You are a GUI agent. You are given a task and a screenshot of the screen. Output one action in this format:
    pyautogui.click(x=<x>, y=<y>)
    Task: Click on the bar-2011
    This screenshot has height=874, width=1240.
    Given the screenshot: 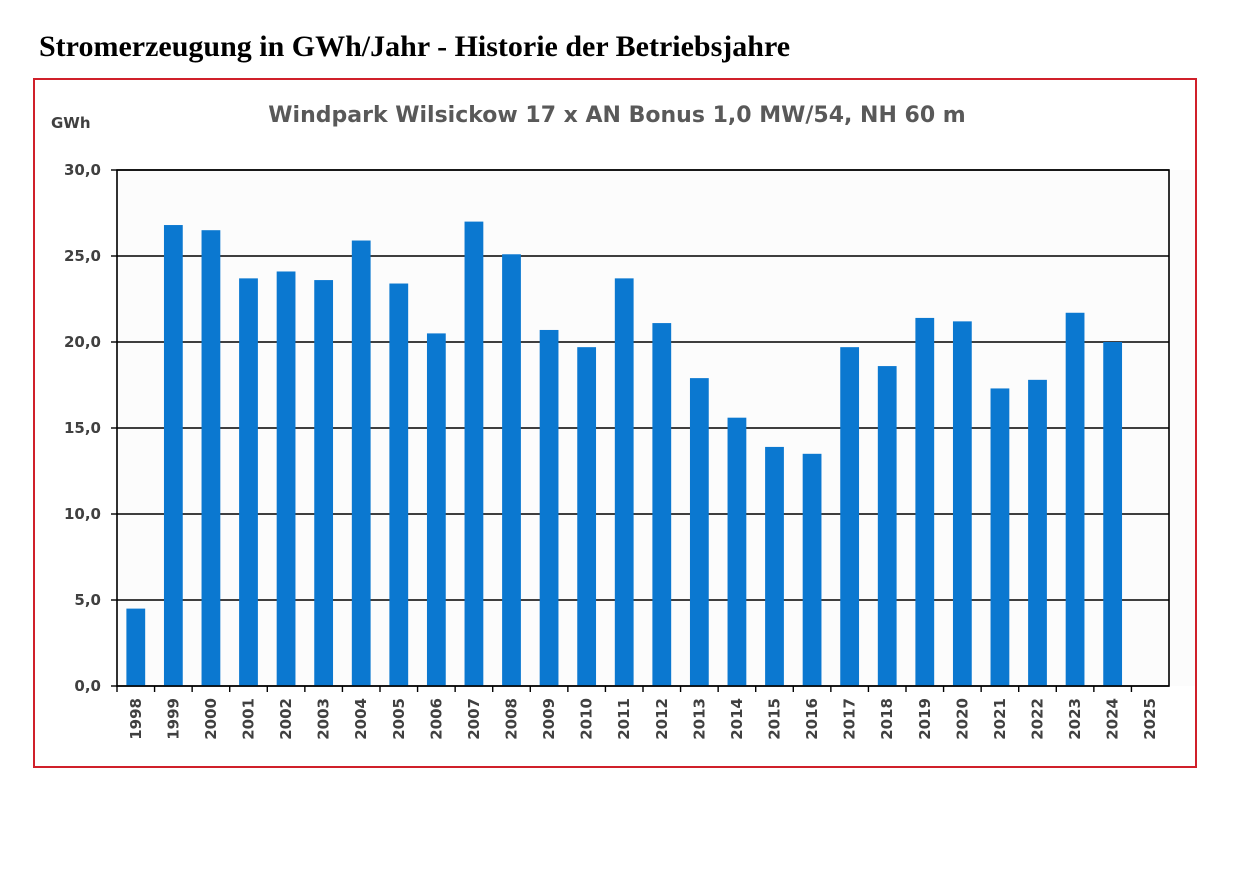 What is the action you would take?
    pyautogui.click(x=624, y=482)
    